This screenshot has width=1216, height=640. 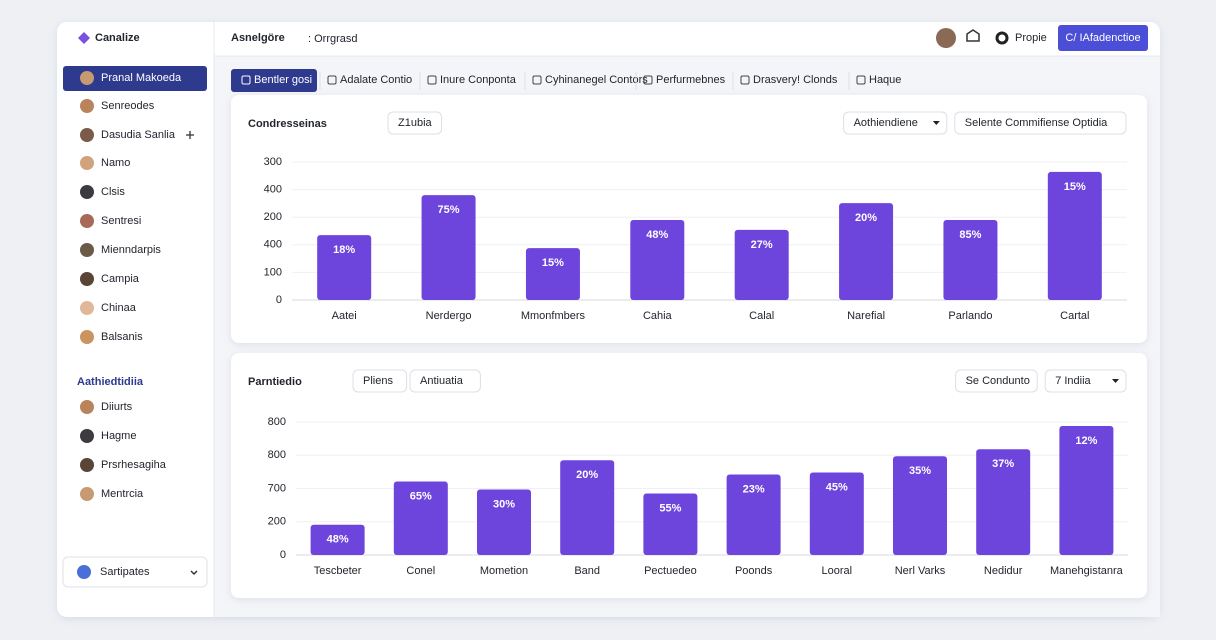 I want to click on sidebar-item: Mienndarpis, so click(x=131, y=250).